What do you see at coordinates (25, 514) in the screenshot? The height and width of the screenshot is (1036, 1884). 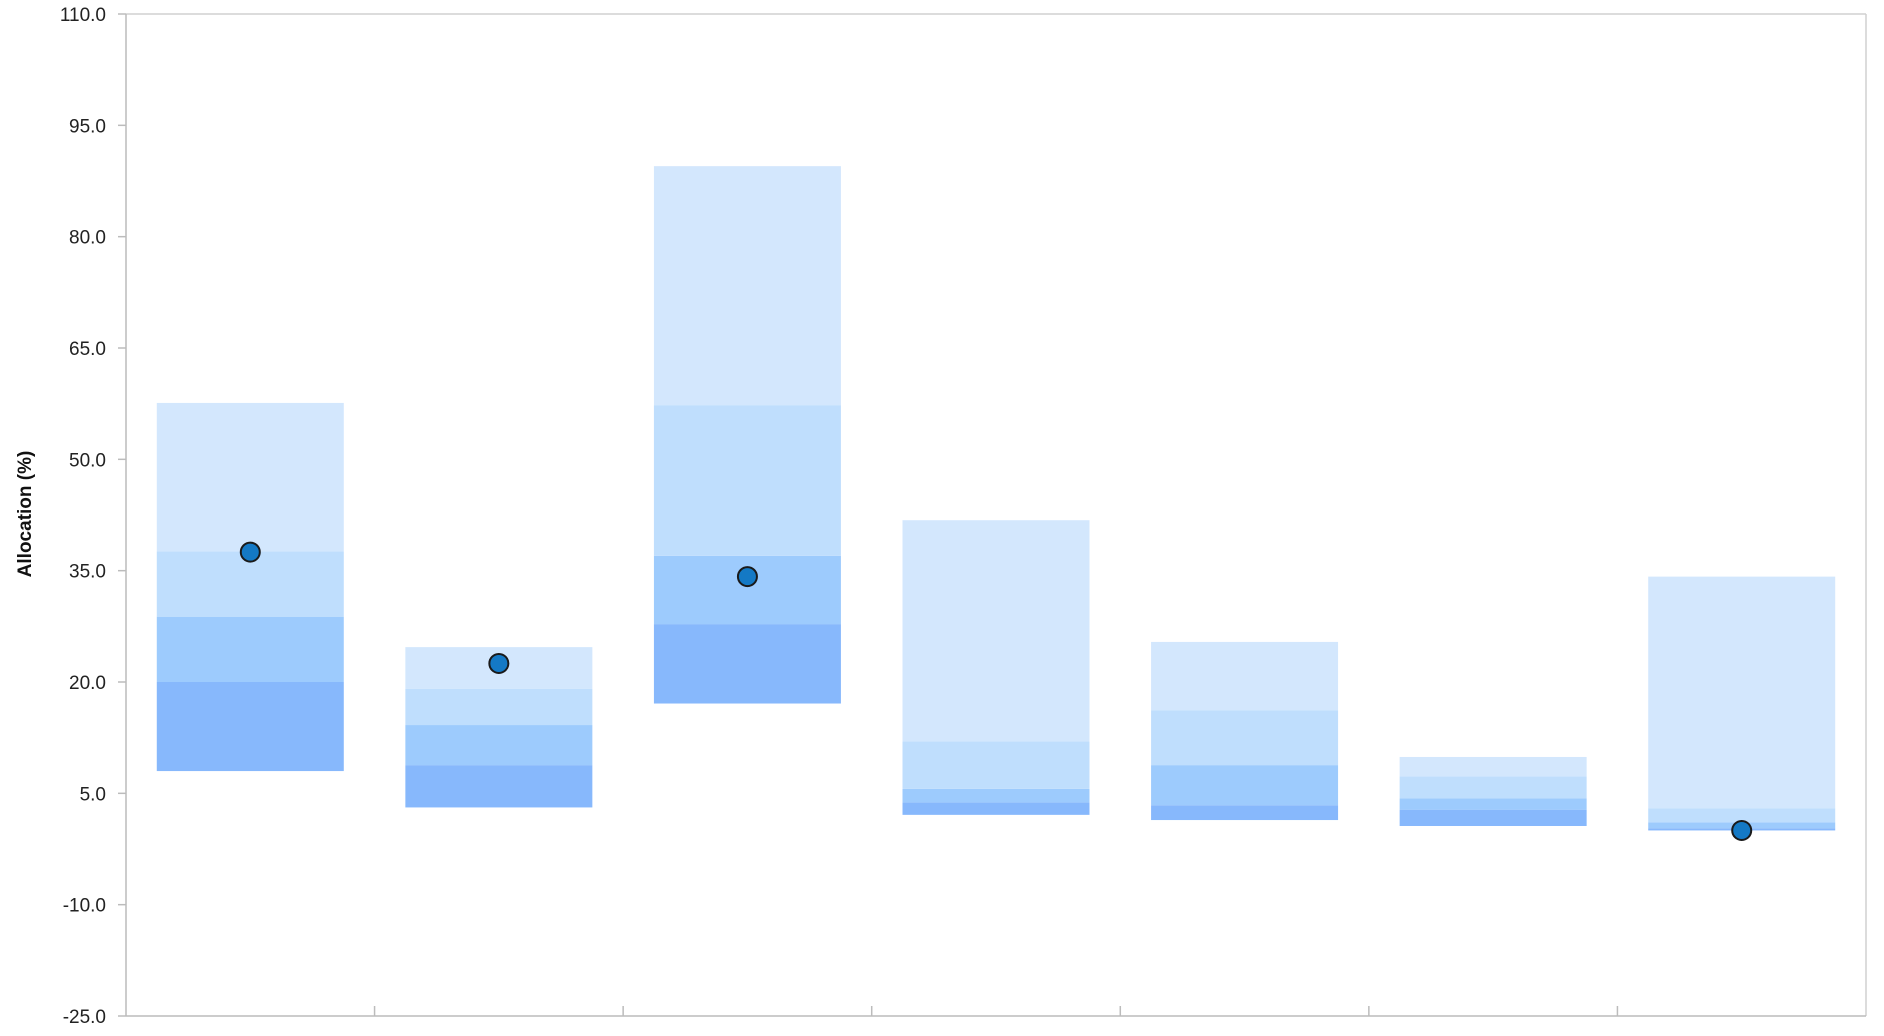 I see `y-axis-title: Allocation (%)` at bounding box center [25, 514].